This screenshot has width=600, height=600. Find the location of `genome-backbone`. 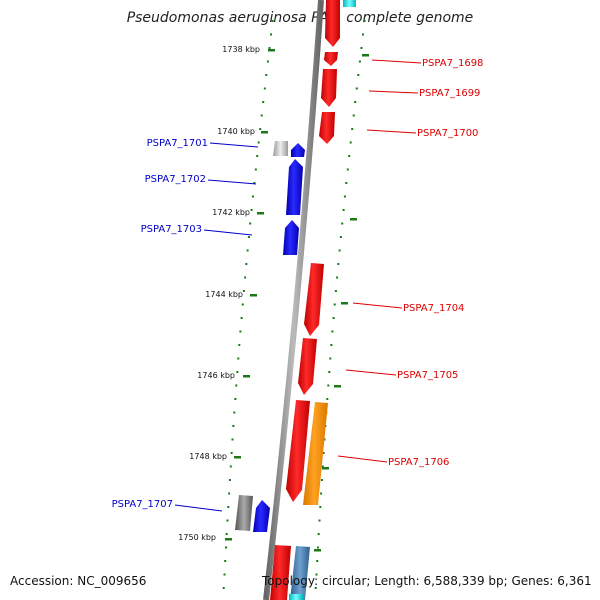

genome-backbone is located at coordinates (293, 300).